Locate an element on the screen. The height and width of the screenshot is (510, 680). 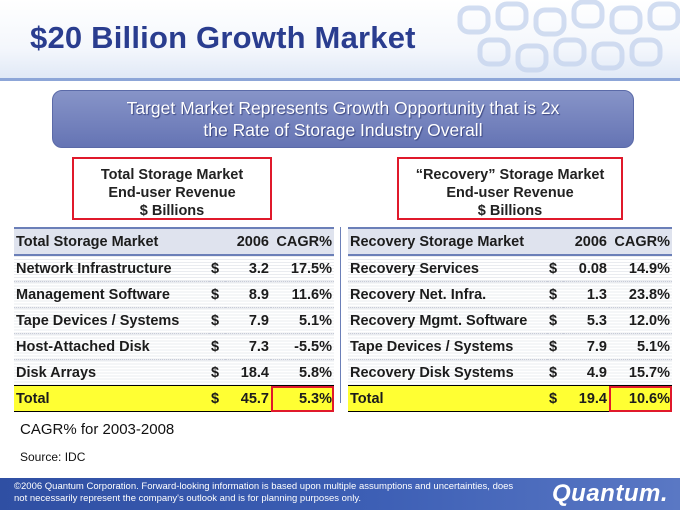
cagr-note: CAGR% for 2003-2008 is located at coordinates (97, 429).